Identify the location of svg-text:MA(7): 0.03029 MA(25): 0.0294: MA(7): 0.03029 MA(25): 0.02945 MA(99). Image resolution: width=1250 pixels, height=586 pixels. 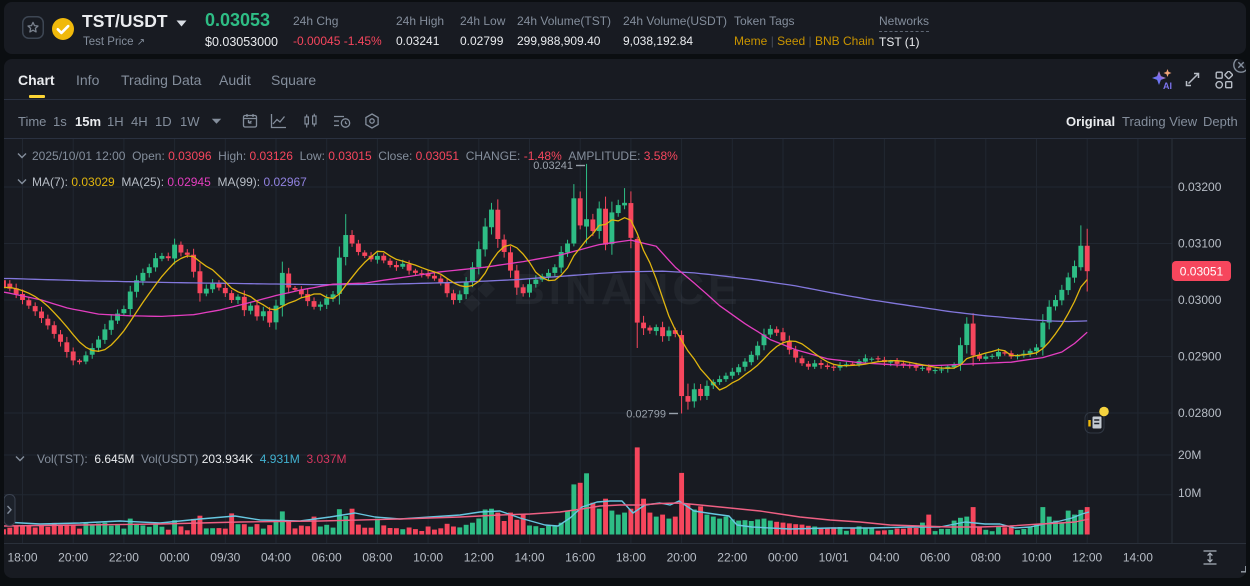
(169, 182).